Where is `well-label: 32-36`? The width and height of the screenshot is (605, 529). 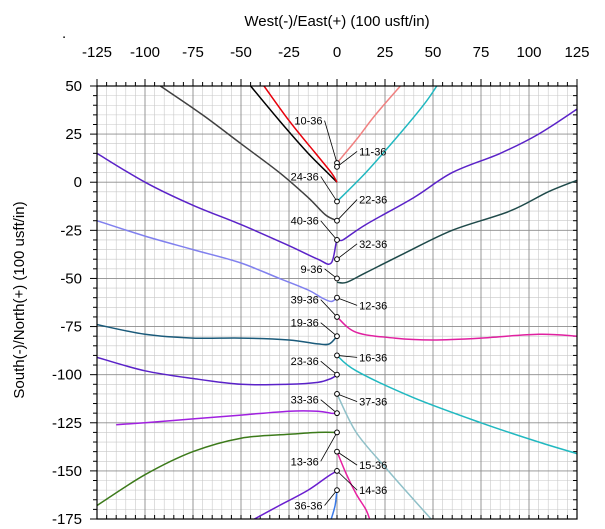 well-label: 32-36 is located at coordinates (373, 245).